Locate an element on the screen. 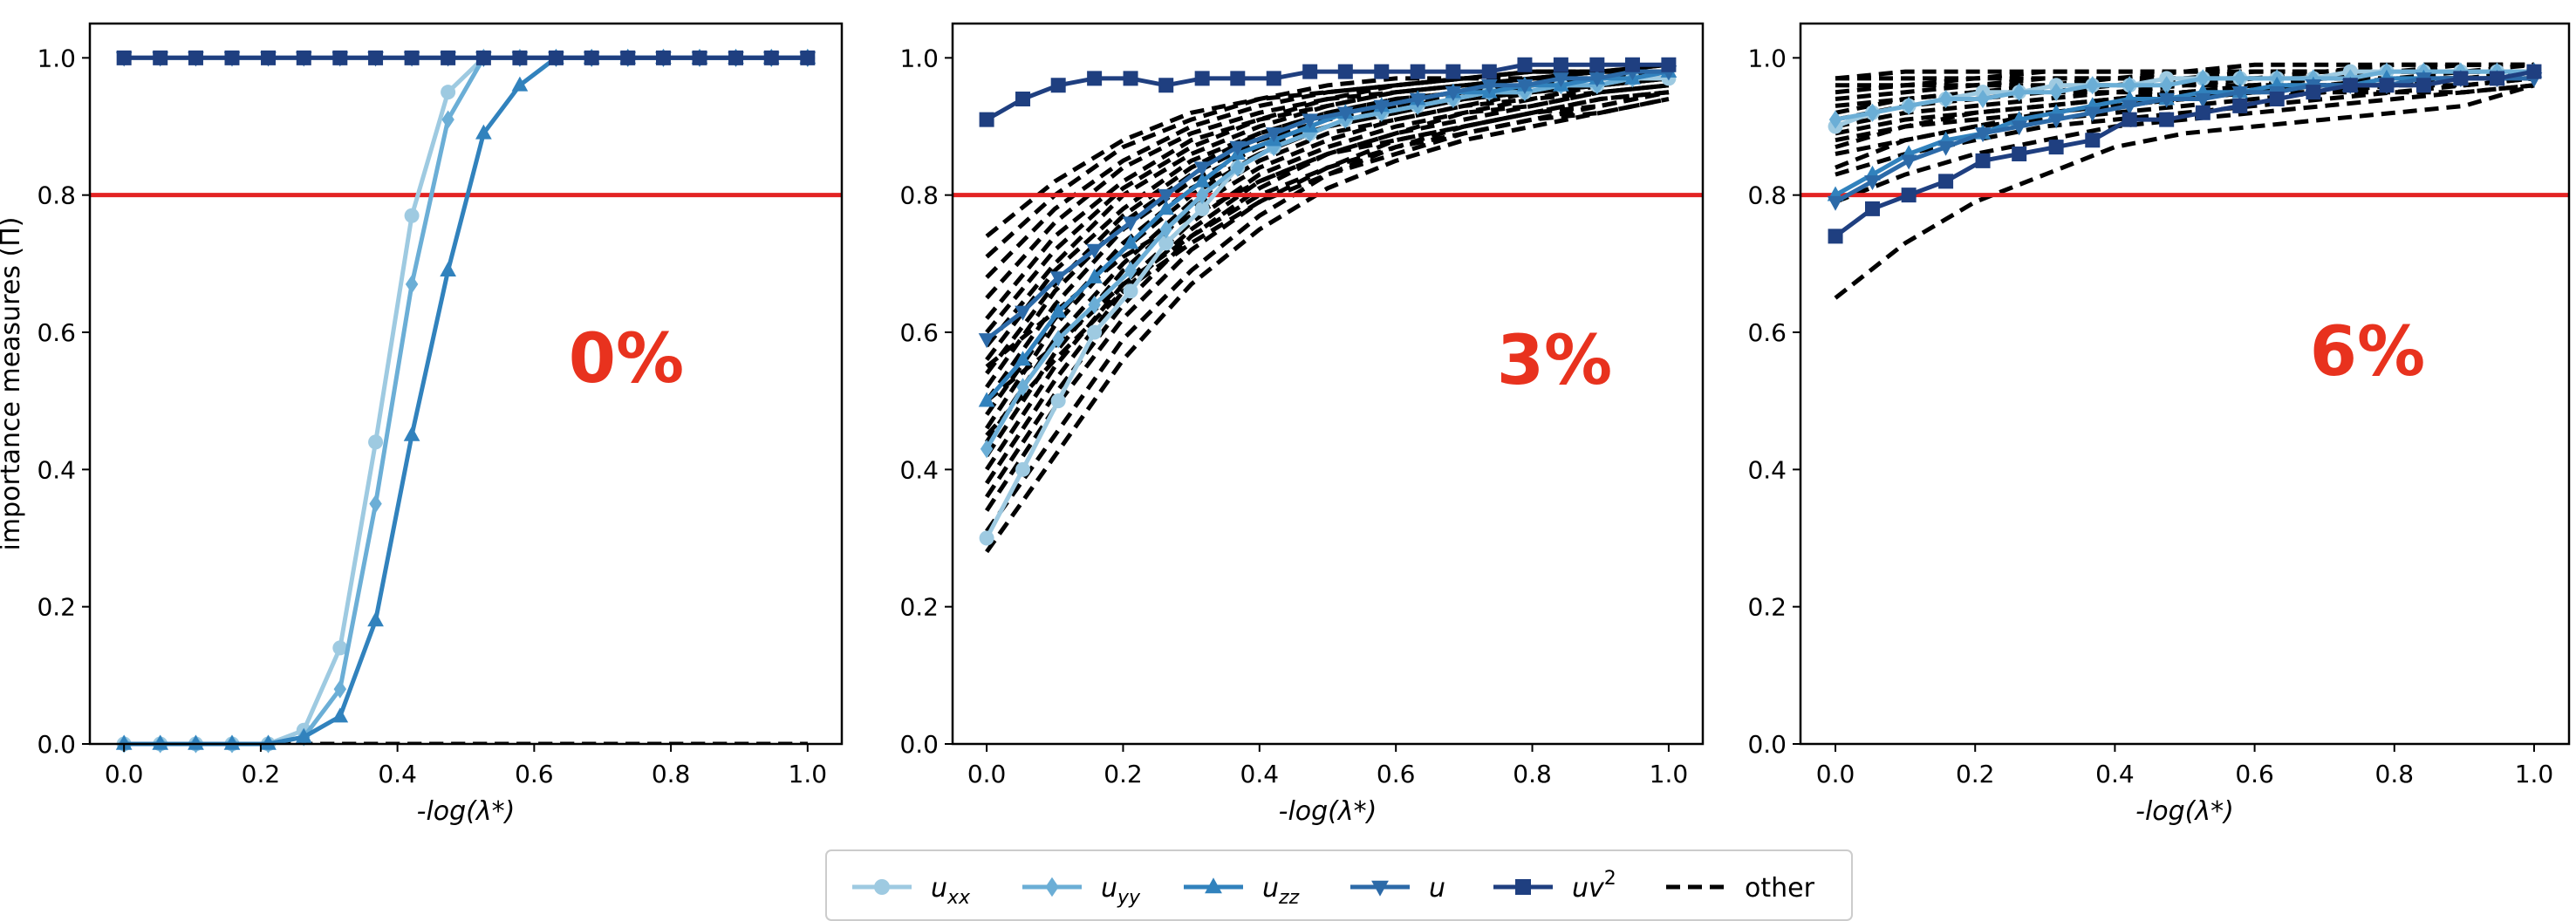  series-line-u_zz is located at coordinates (1327, 236).